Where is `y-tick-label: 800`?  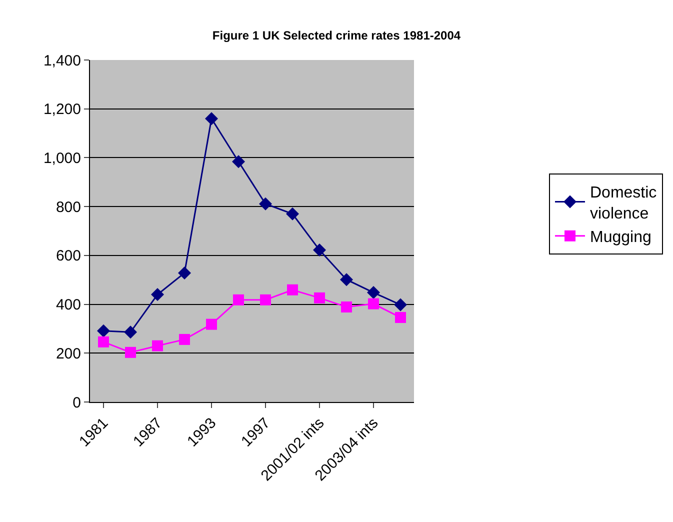 y-tick-label: 800 is located at coordinates (68, 207).